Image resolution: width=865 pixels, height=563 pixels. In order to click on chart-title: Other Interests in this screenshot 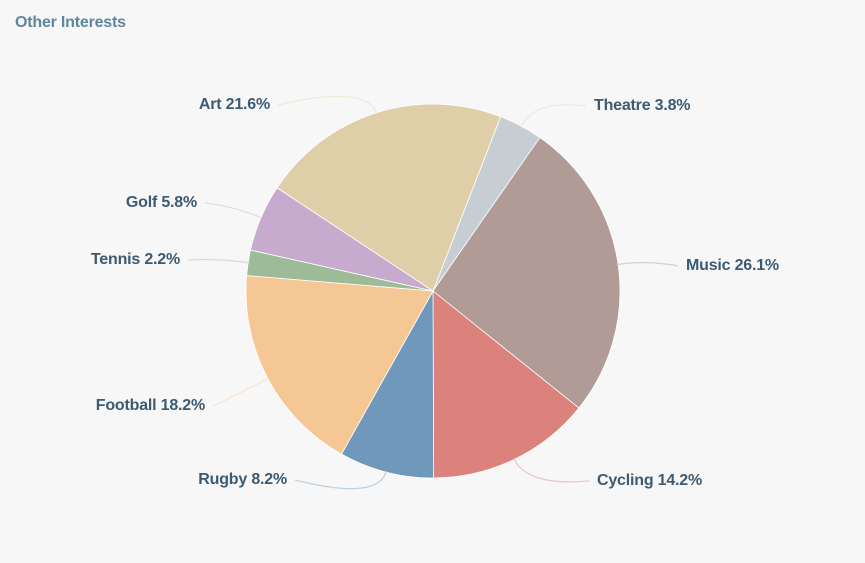, I will do `click(70, 22)`.